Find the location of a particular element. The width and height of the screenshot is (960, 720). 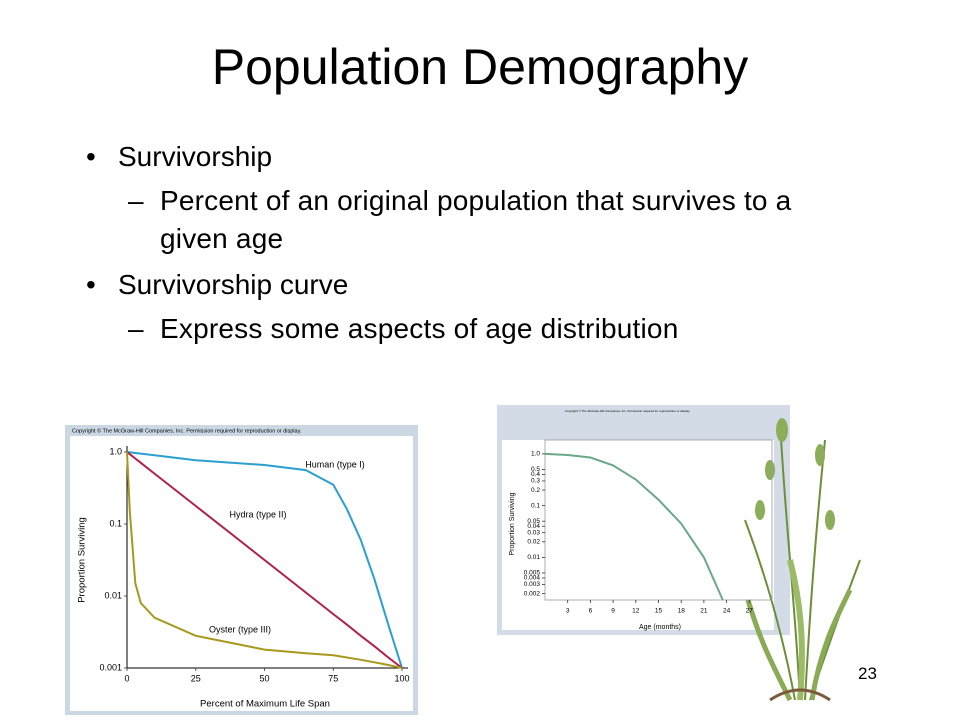

x-tick-label: 75 is located at coordinates (333, 678).